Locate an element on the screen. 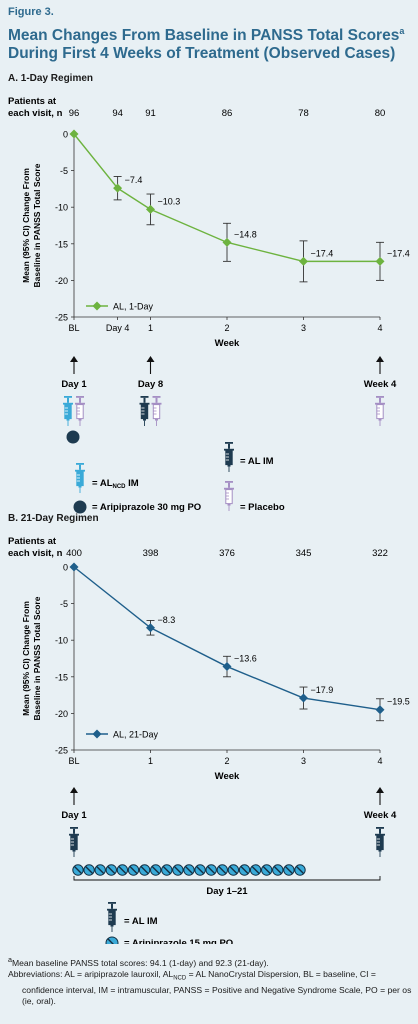  b-key-aripiprazole-pill-icon is located at coordinates (112, 940).